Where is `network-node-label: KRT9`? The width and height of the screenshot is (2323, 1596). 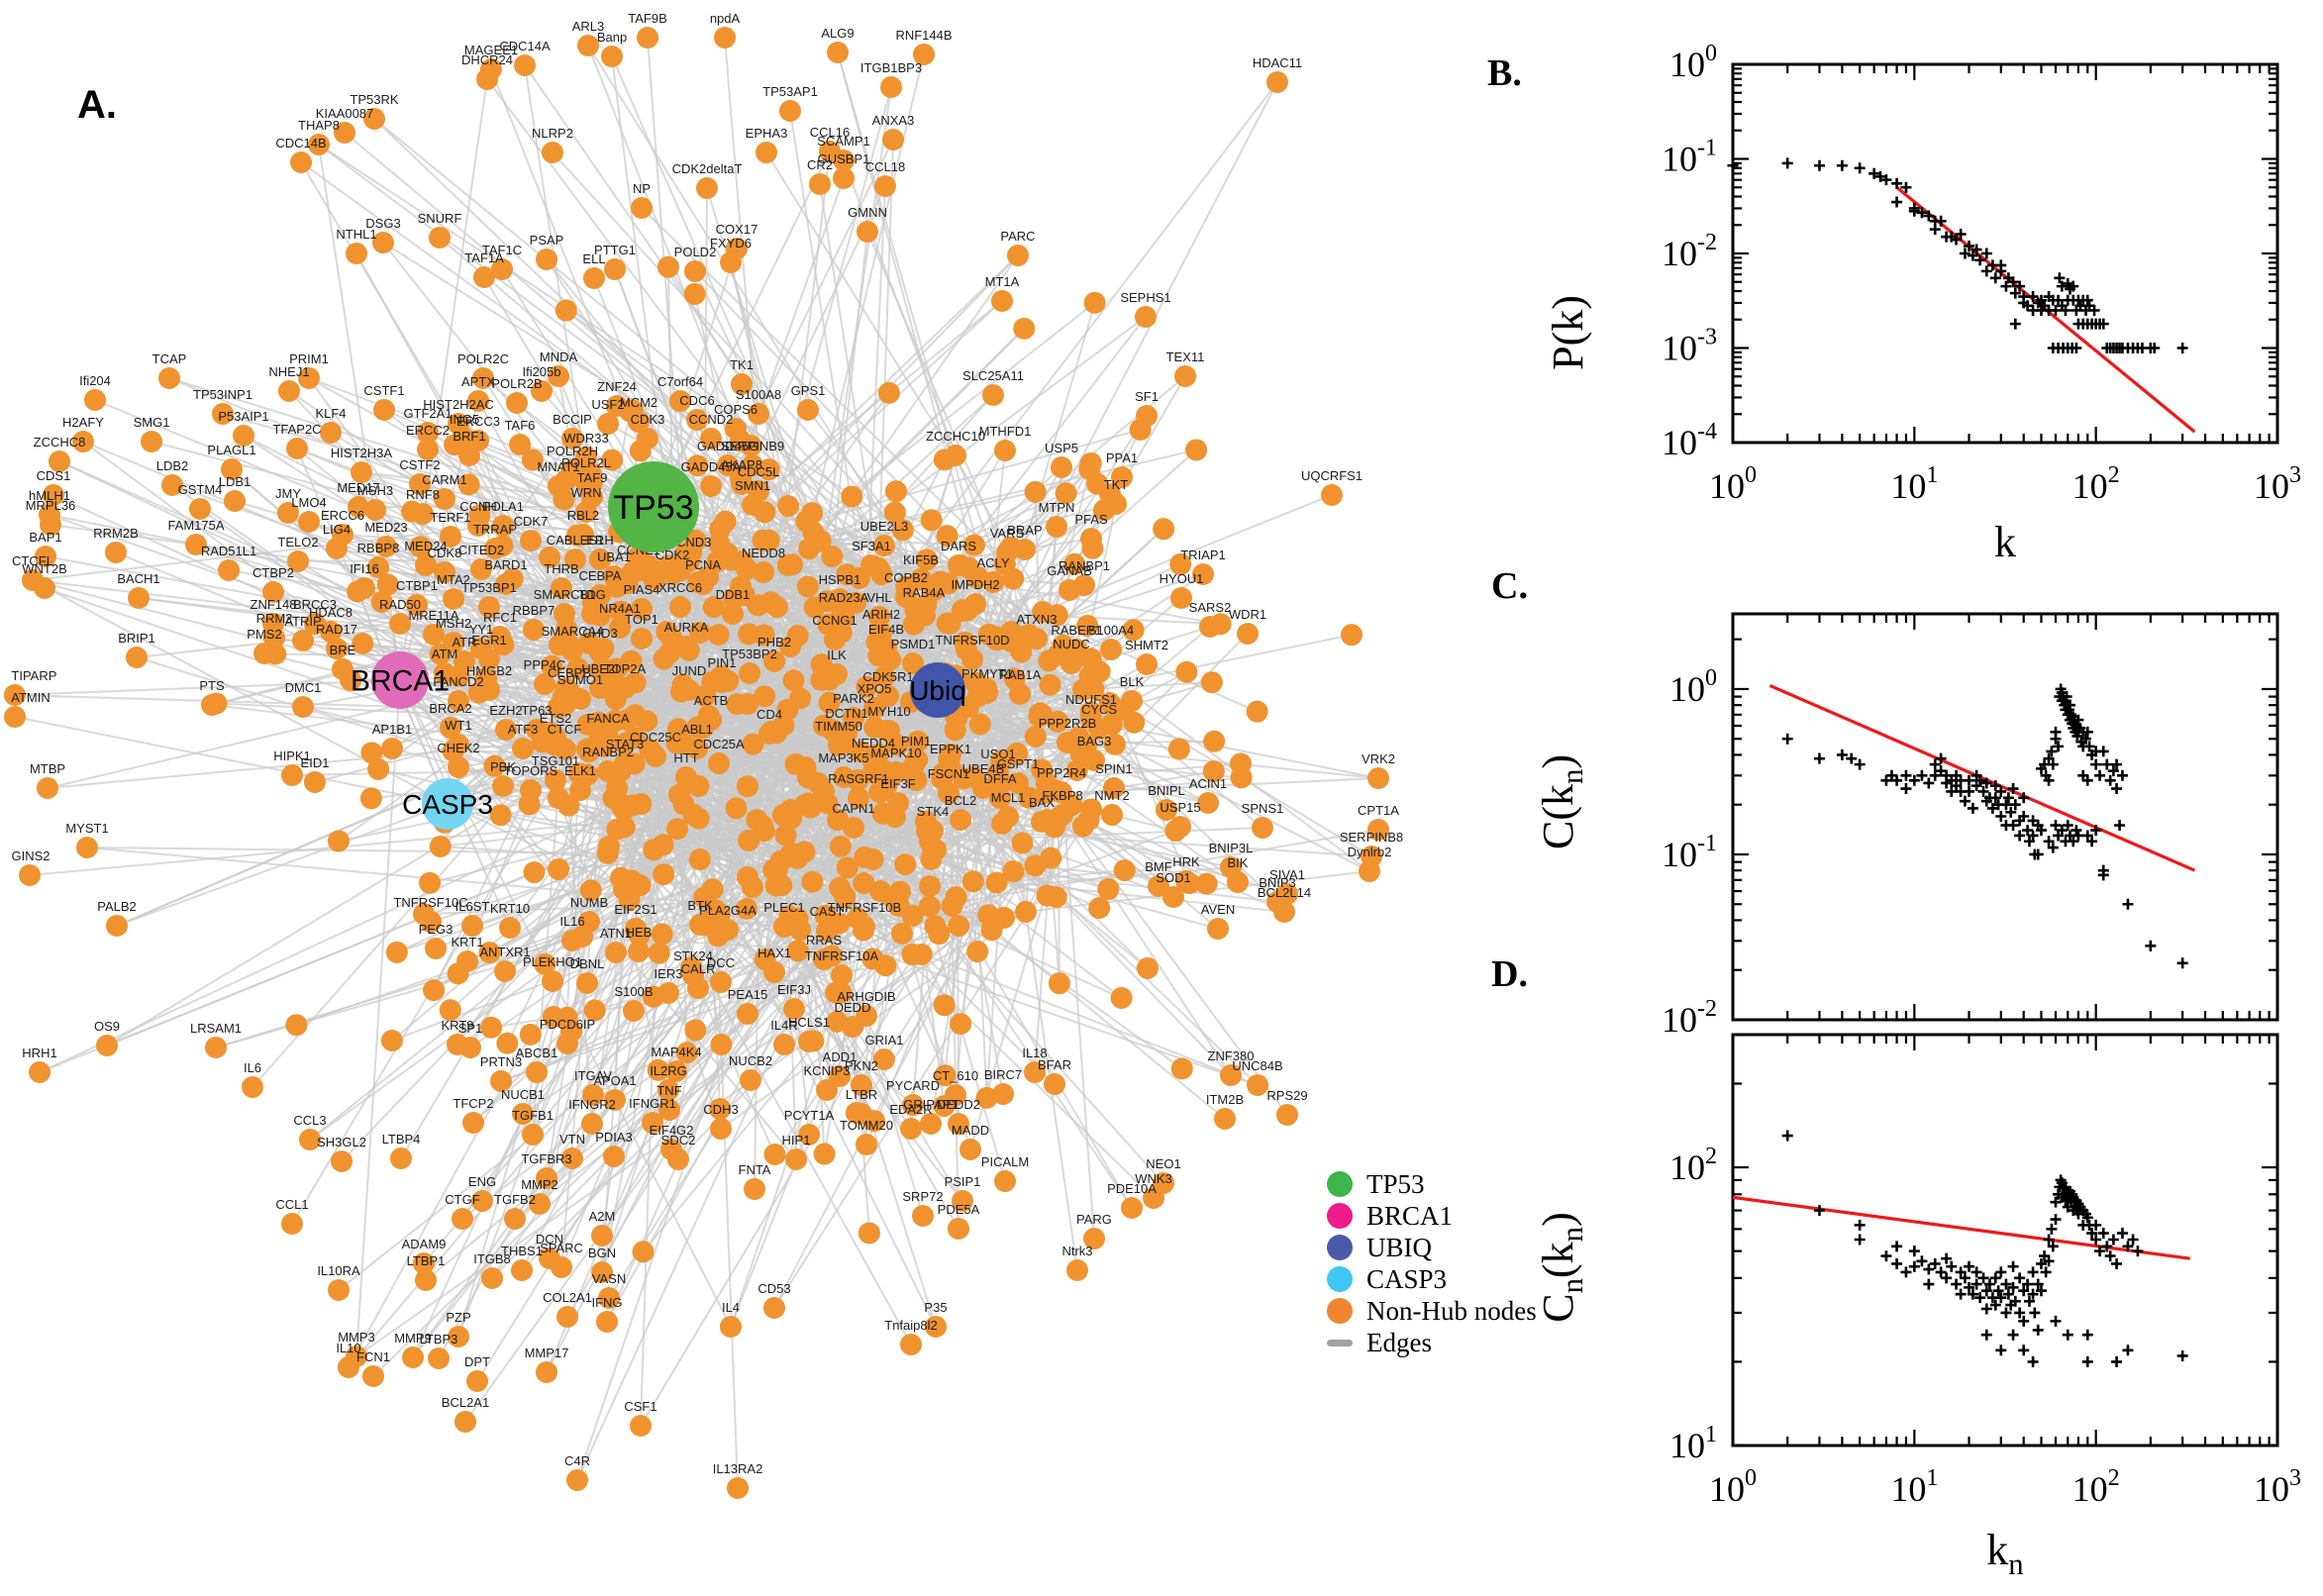
network-node-label: KRT9 is located at coordinates (458, 1025).